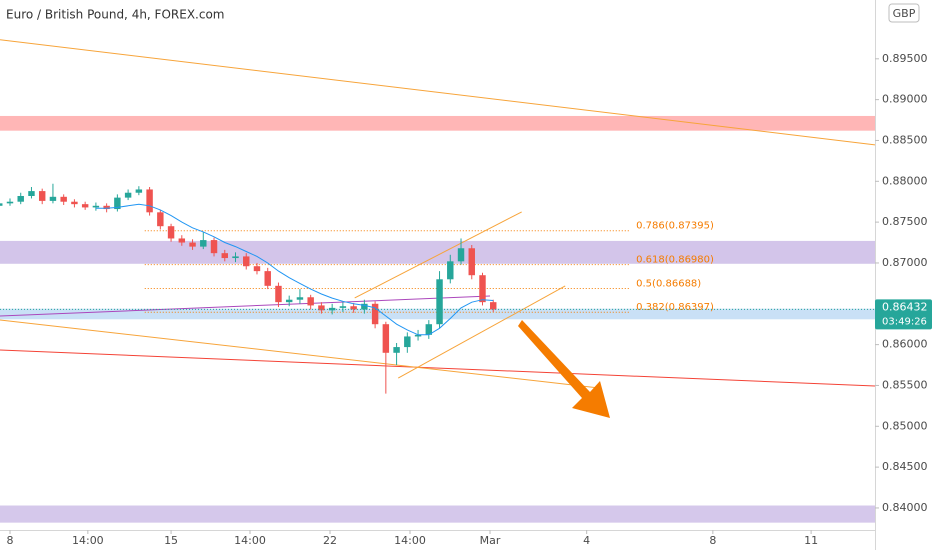 Image resolution: width=932 pixels, height=550 pixels. What do you see at coordinates (115, 15) in the screenshot?
I see `chart-title: Euro / British Pound, 4h, FOREX.com` at bounding box center [115, 15].